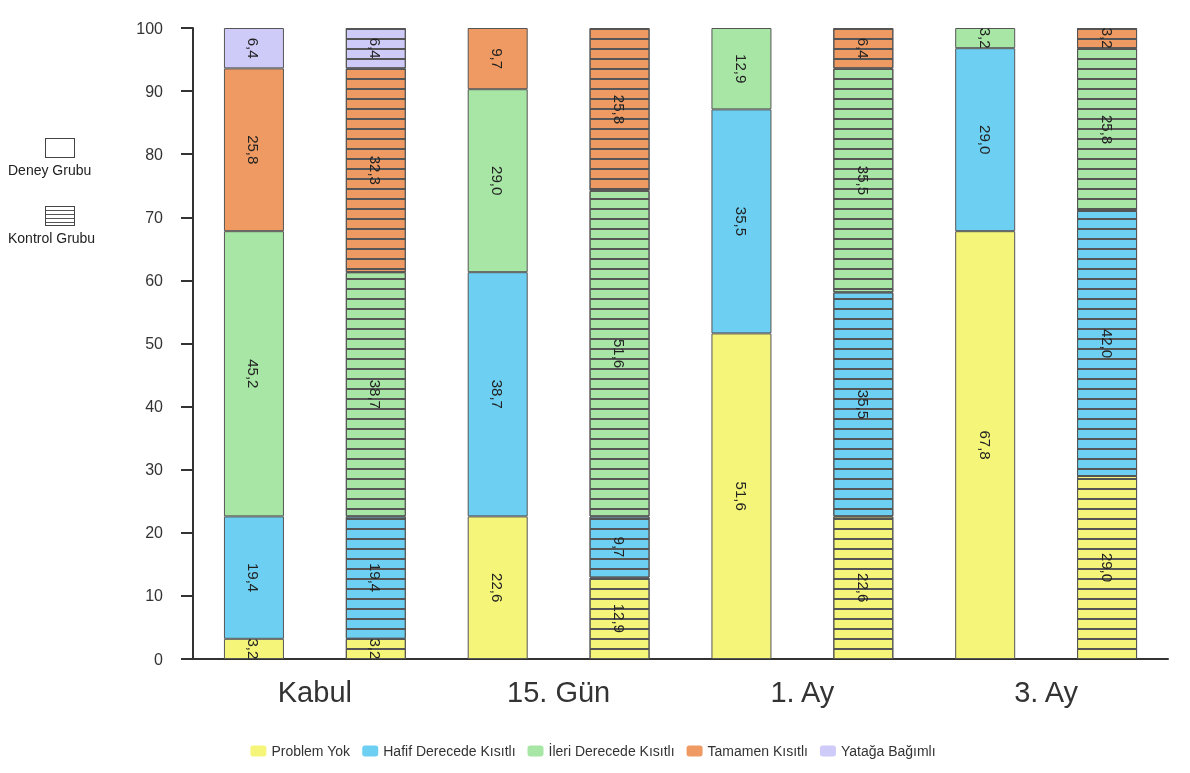 The height and width of the screenshot is (773, 1190). Describe the element at coordinates (154, 91) in the screenshot. I see `y-tick-label: 90` at that location.